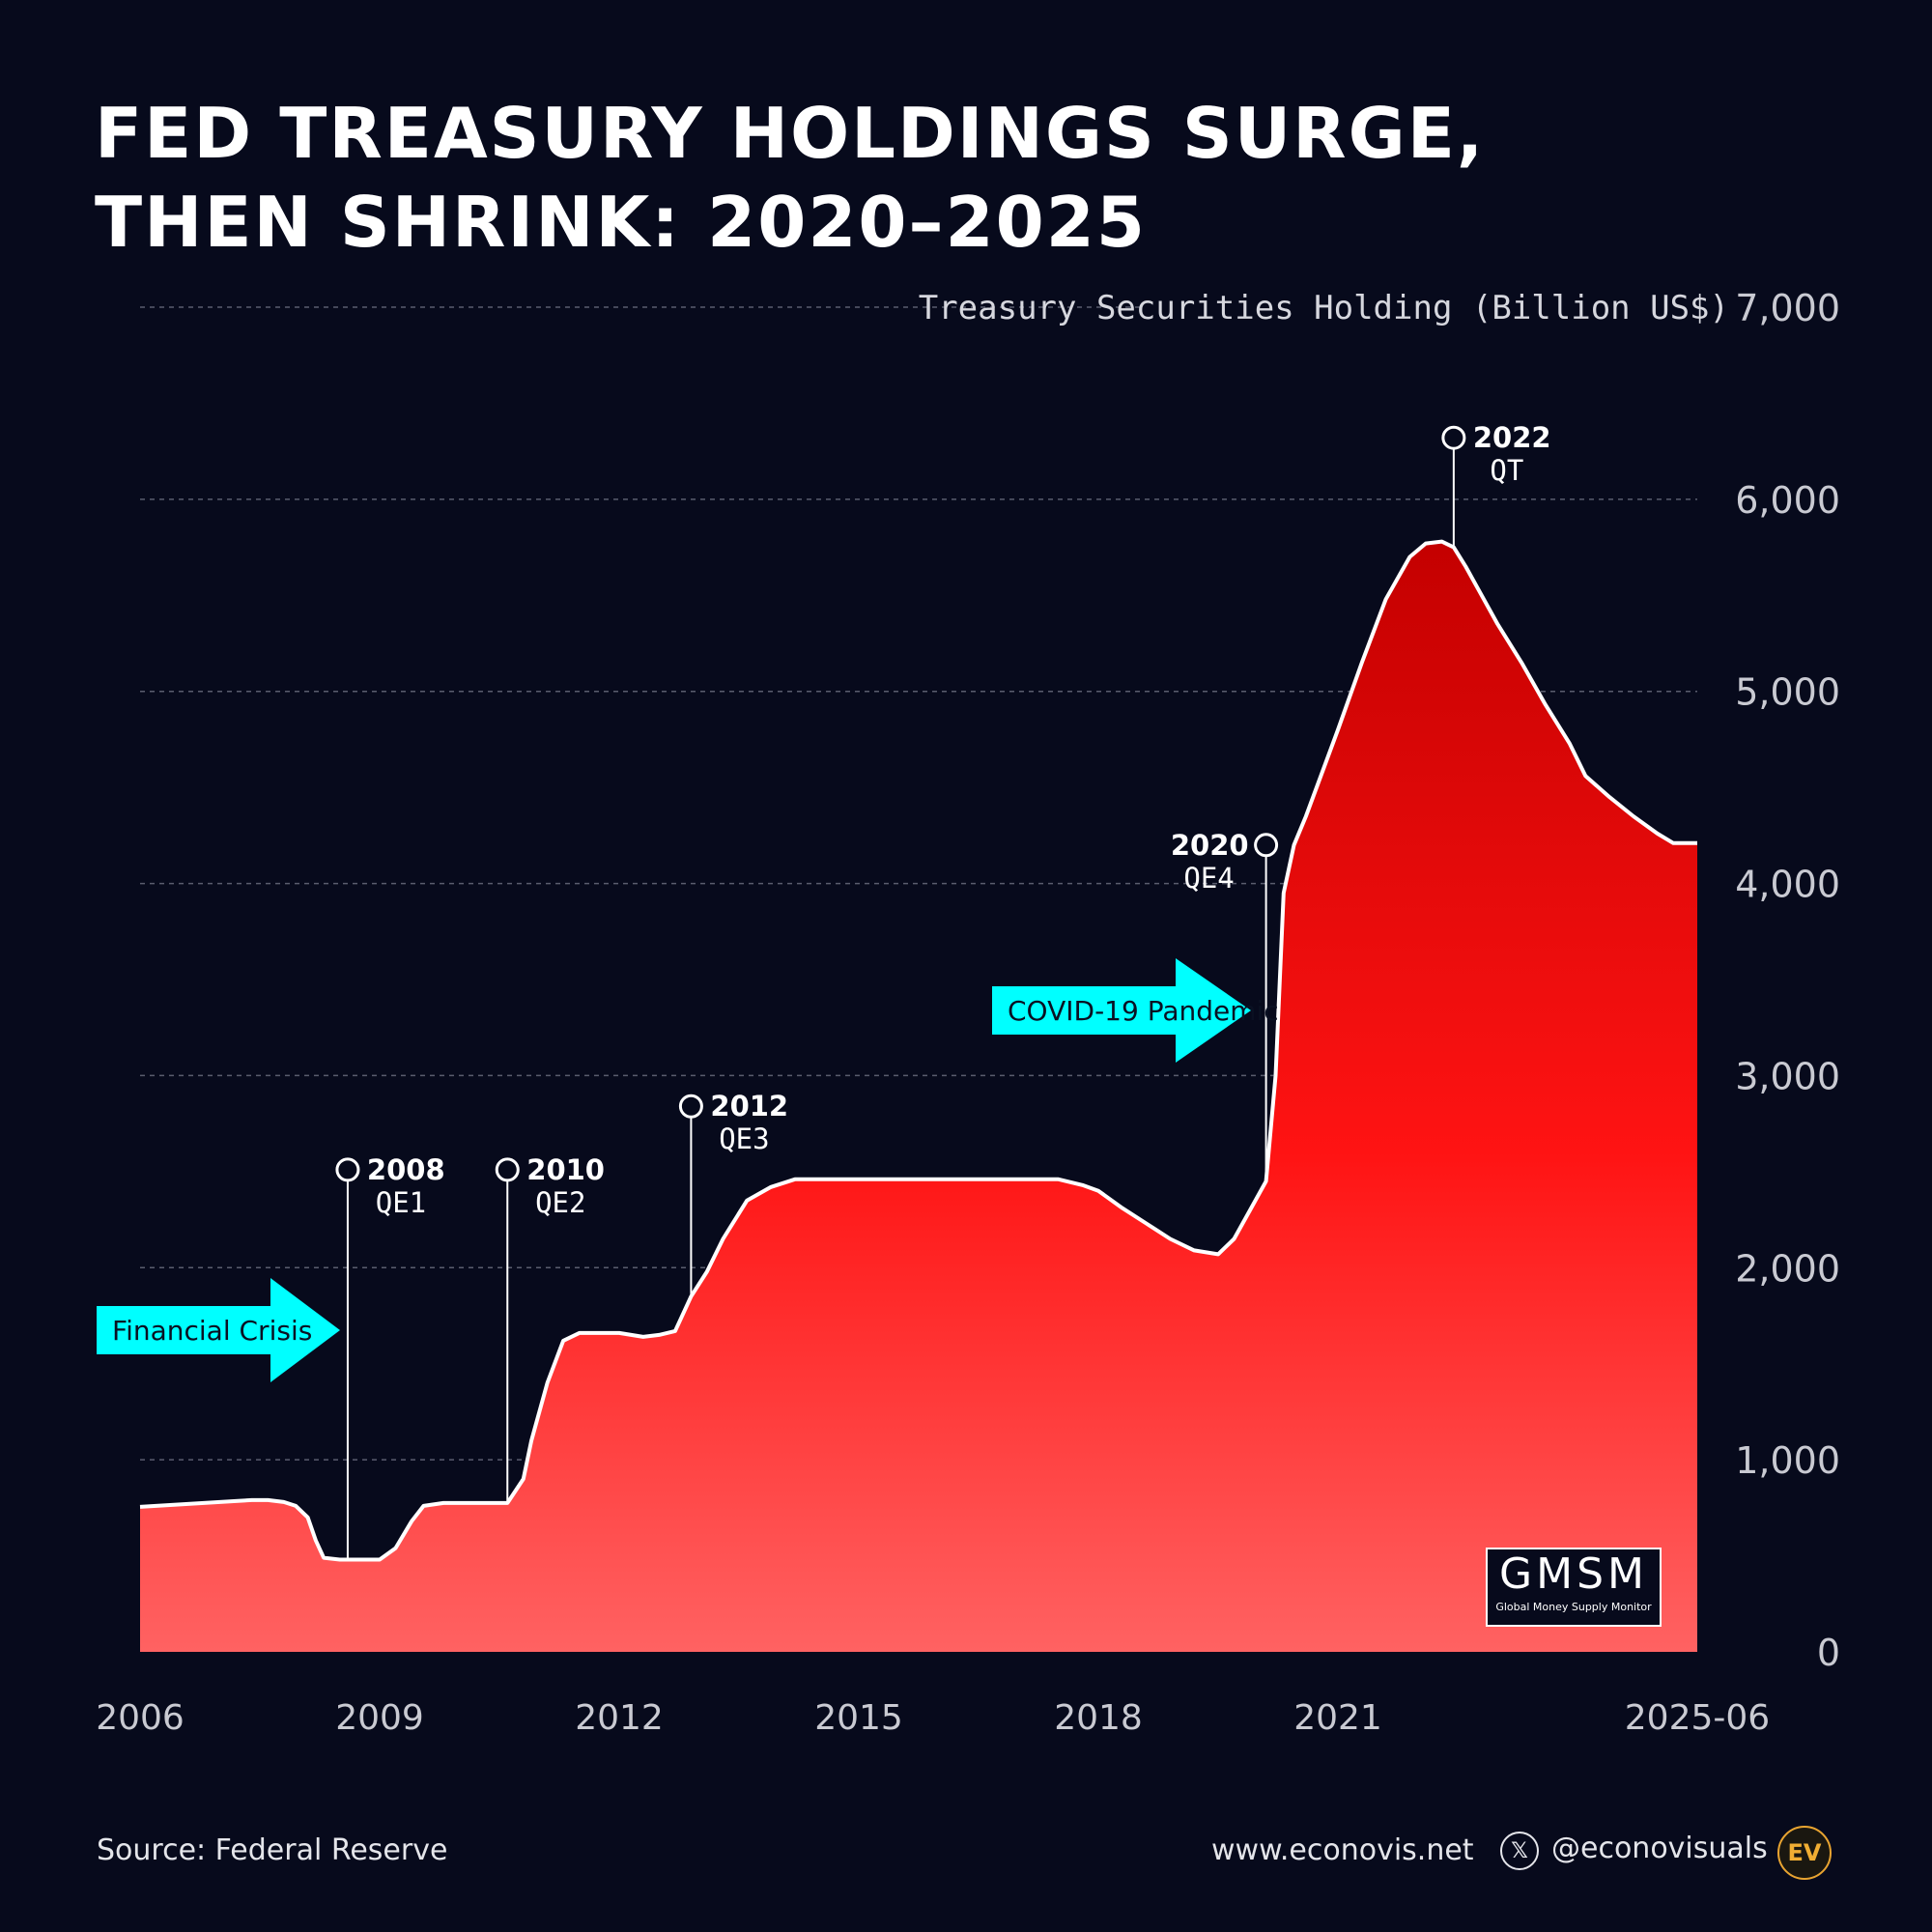 This screenshot has height=1932, width=1932. I want to click on source-note: Source: Federal Reserve, so click(272, 1850).